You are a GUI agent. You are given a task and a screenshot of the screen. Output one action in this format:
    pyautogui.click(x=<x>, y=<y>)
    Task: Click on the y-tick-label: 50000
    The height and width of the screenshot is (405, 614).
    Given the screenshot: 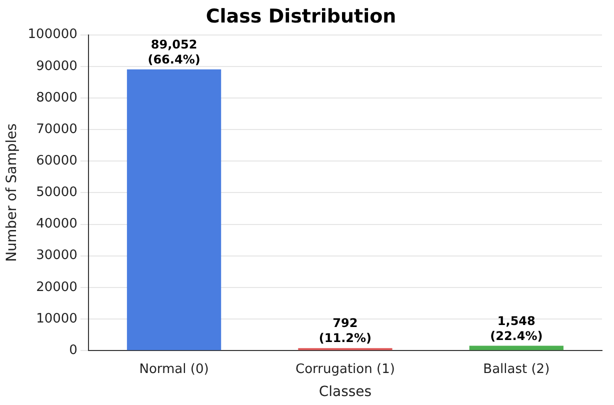 What is the action you would take?
    pyautogui.click(x=57, y=192)
    